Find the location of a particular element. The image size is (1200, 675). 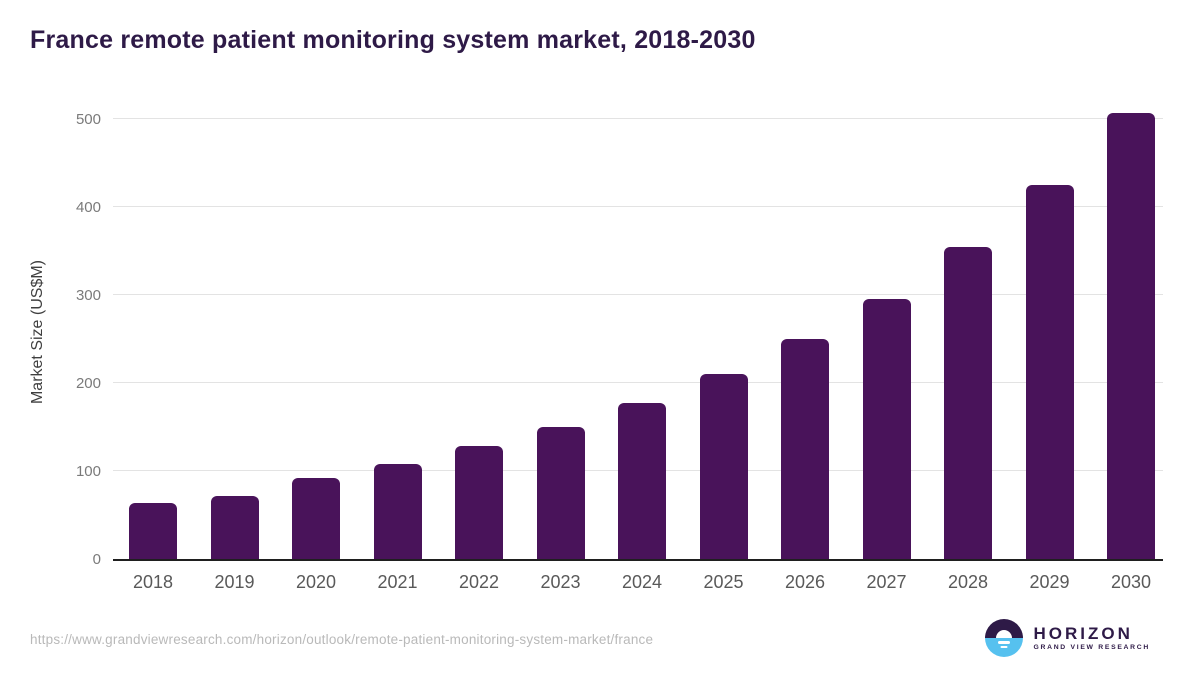

y-tick-label-300: 300 is located at coordinates (88, 295).